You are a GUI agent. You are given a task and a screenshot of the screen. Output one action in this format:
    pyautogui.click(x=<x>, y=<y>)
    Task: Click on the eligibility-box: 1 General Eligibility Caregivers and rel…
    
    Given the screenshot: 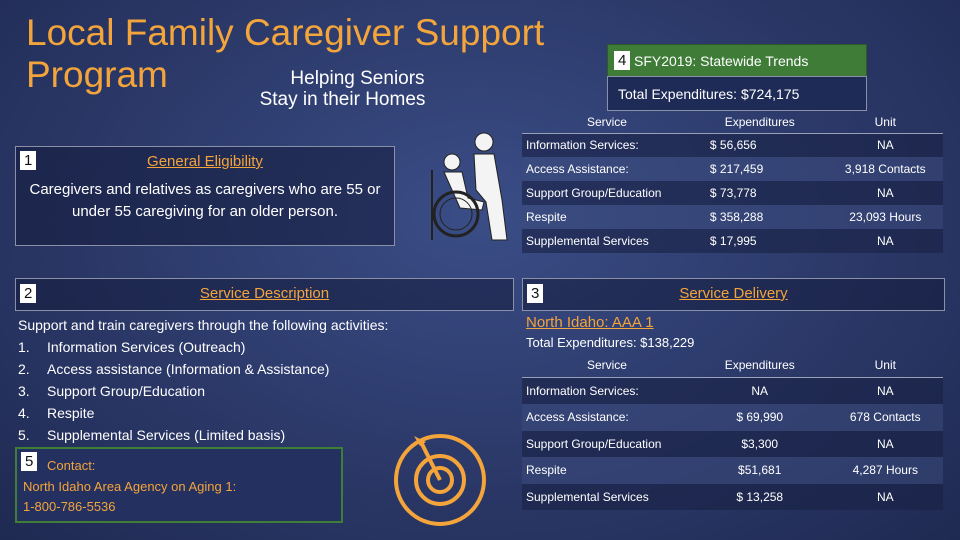 What is the action you would take?
    pyautogui.click(x=205, y=196)
    